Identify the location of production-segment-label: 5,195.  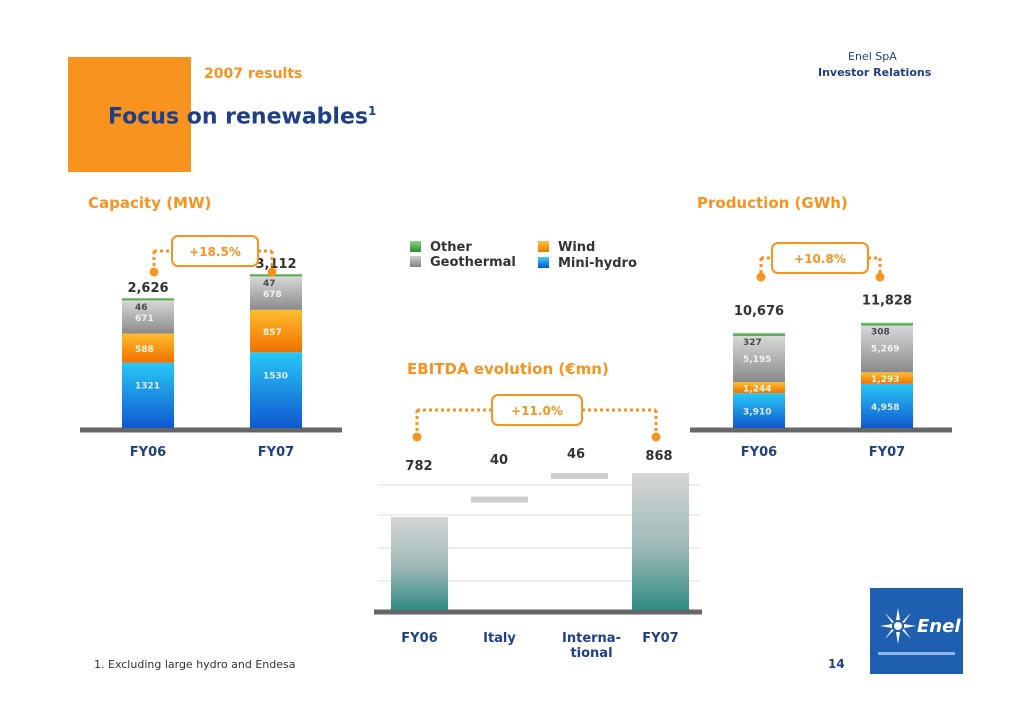
(757, 360).